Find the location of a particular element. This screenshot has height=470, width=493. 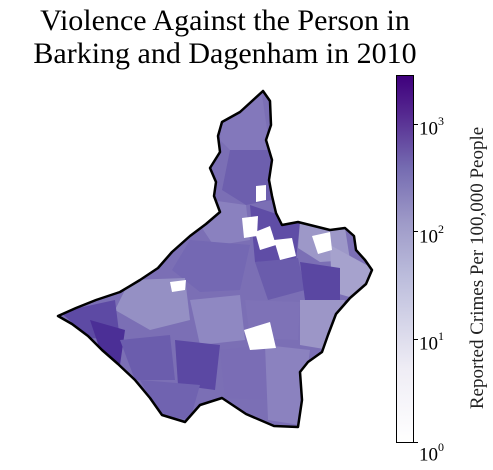

colorbar is located at coordinates (405, 259).